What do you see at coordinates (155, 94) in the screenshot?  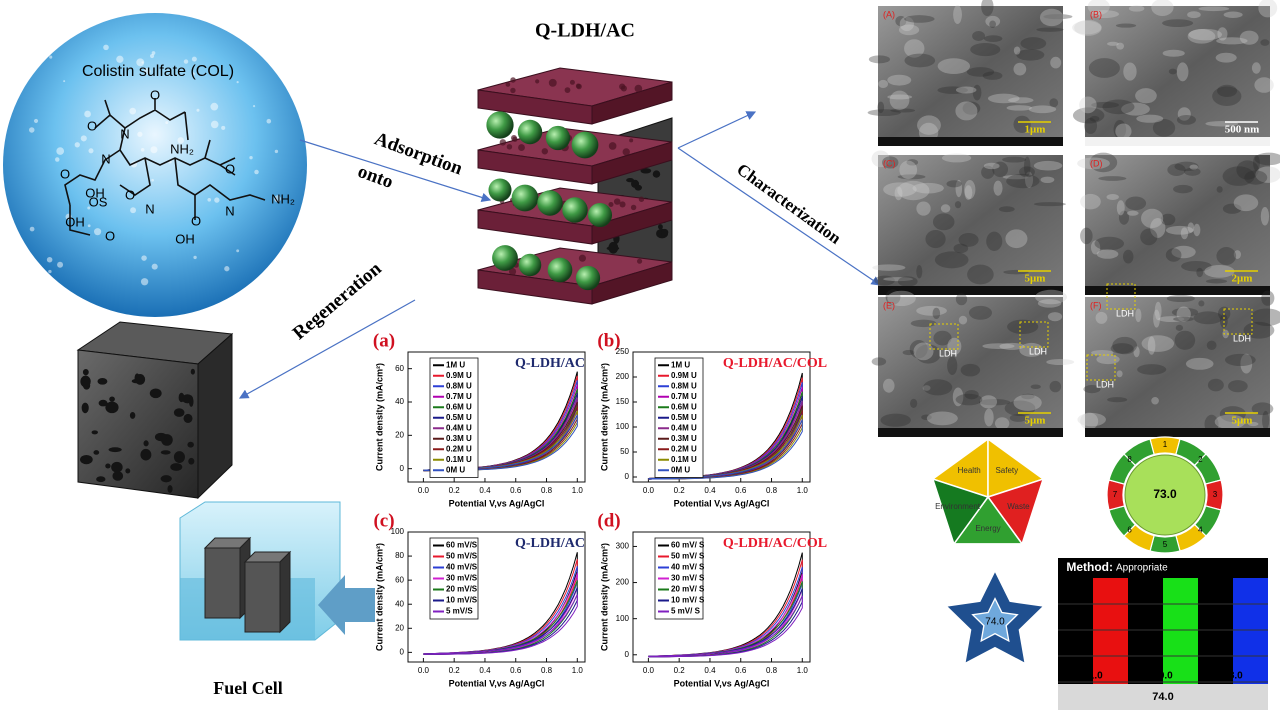 I see `atom-label: O` at bounding box center [155, 94].